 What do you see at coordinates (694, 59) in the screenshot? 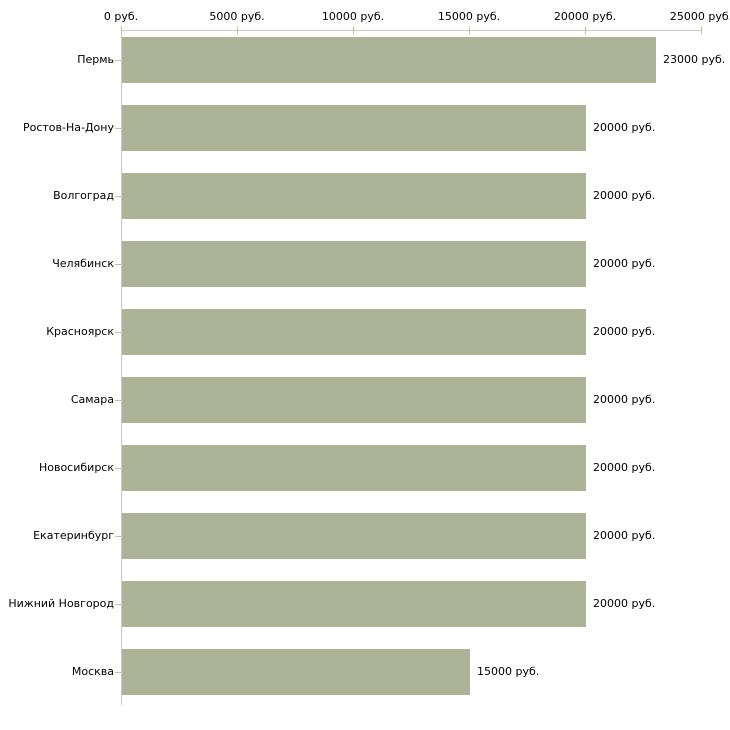
I see `value-label: 23000 руб.` at bounding box center [694, 59].